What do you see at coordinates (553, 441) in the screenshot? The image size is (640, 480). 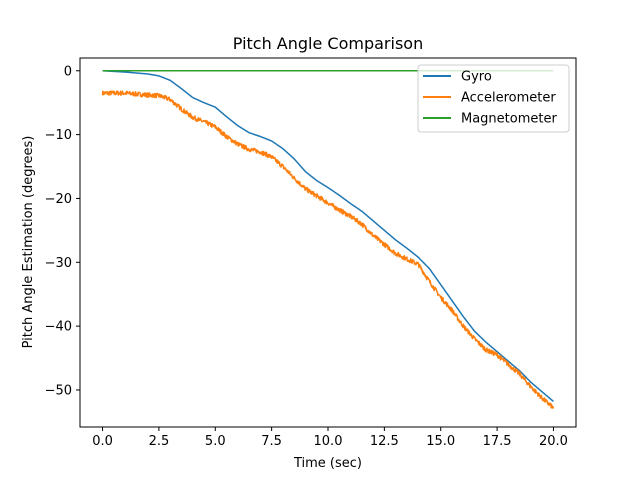 I see `x-tick-label: 20.0` at bounding box center [553, 441].